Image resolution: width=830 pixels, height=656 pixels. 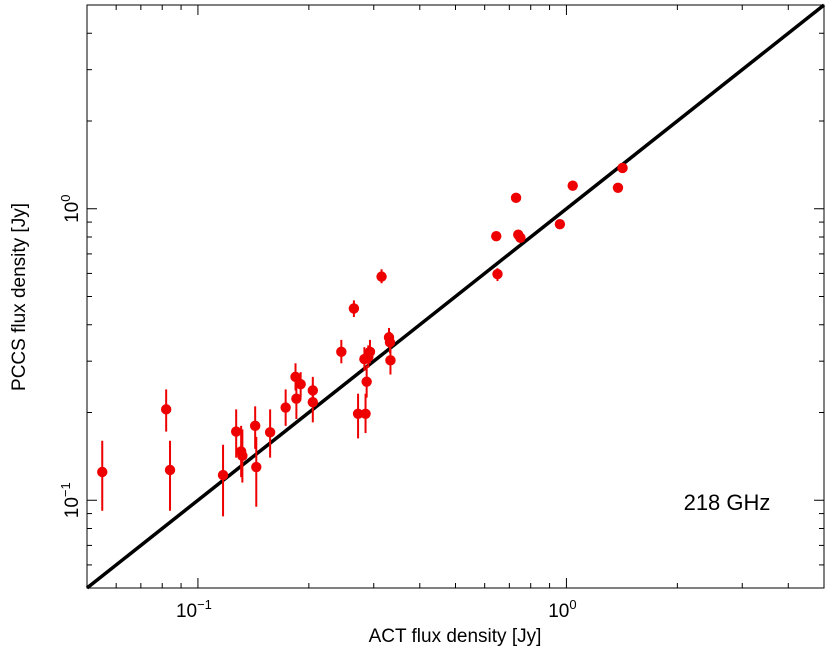 What do you see at coordinates (194, 609) in the screenshot?
I see `x-tick-label: 10⁻¹` at bounding box center [194, 609].